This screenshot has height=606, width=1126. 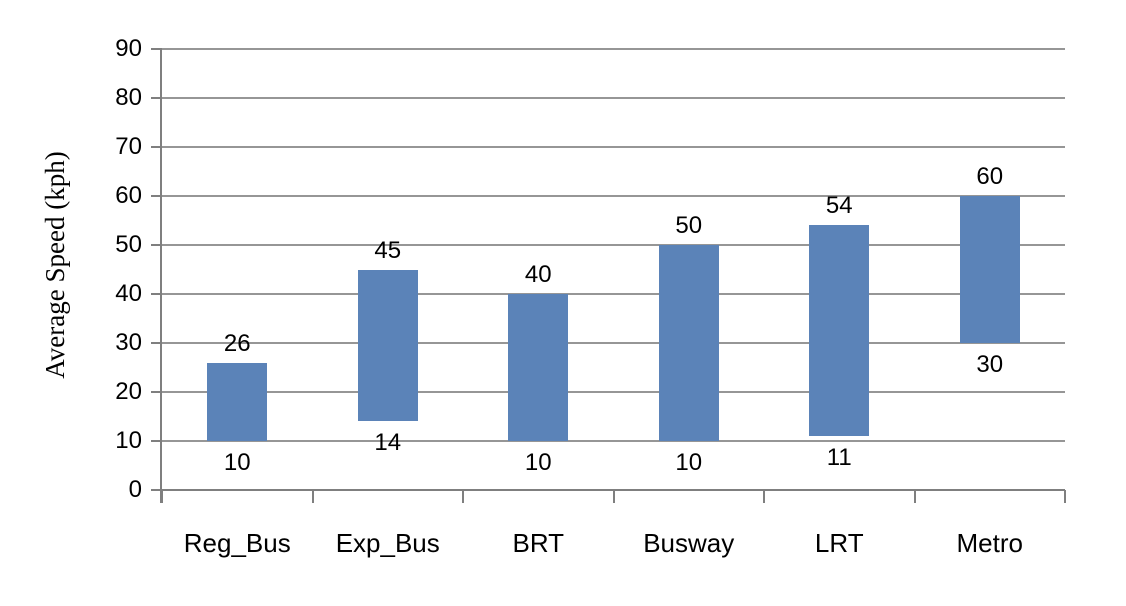 I want to click on bar-high-label-lrt: 54, so click(x=839, y=206).